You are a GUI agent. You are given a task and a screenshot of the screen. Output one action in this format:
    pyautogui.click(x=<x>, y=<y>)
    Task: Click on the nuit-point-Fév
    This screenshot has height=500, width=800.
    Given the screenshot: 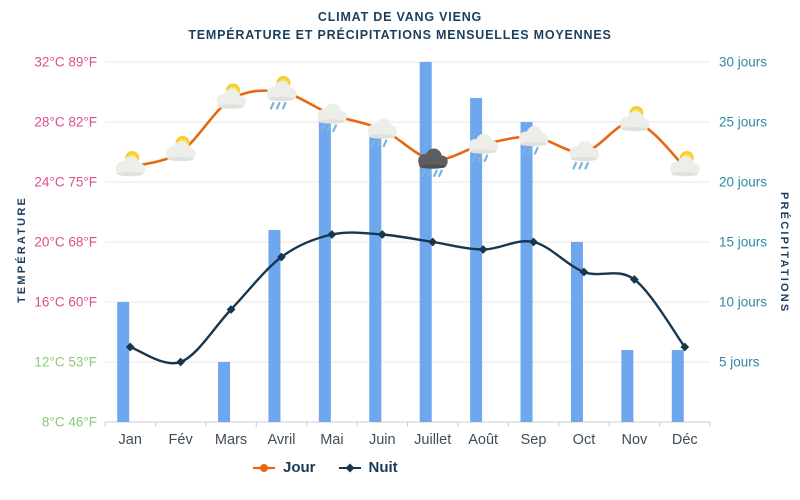 What is the action you would take?
    pyautogui.click(x=181, y=362)
    